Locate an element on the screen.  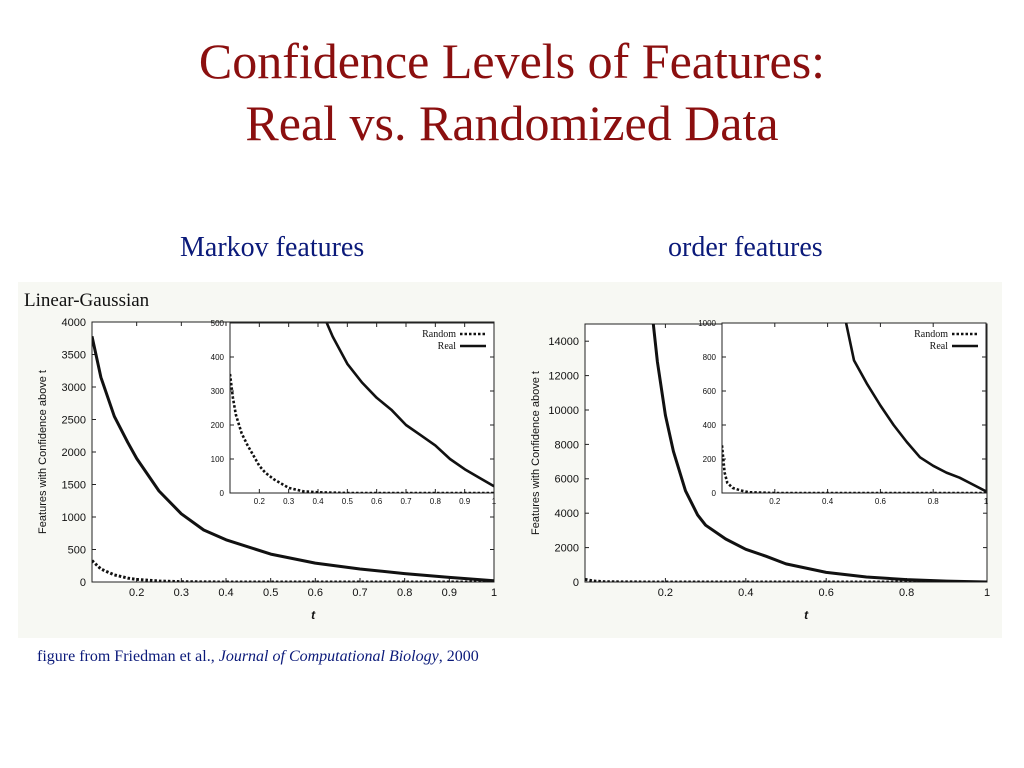
subhead-markov: Markov features is located at coordinates (272, 247).